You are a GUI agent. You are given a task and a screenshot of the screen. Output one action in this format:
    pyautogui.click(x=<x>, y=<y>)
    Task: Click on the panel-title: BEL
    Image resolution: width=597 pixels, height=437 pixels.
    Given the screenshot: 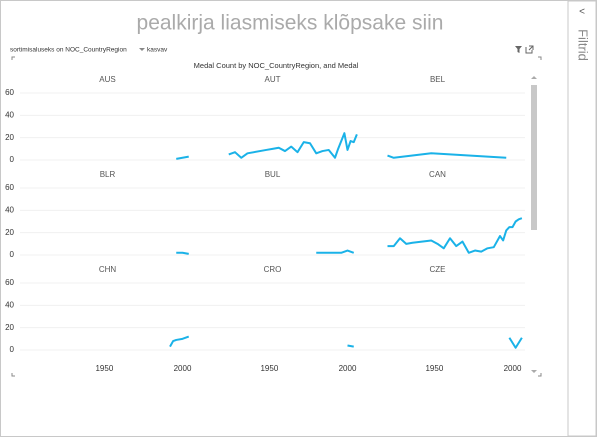 What is the action you would take?
    pyautogui.click(x=438, y=79)
    